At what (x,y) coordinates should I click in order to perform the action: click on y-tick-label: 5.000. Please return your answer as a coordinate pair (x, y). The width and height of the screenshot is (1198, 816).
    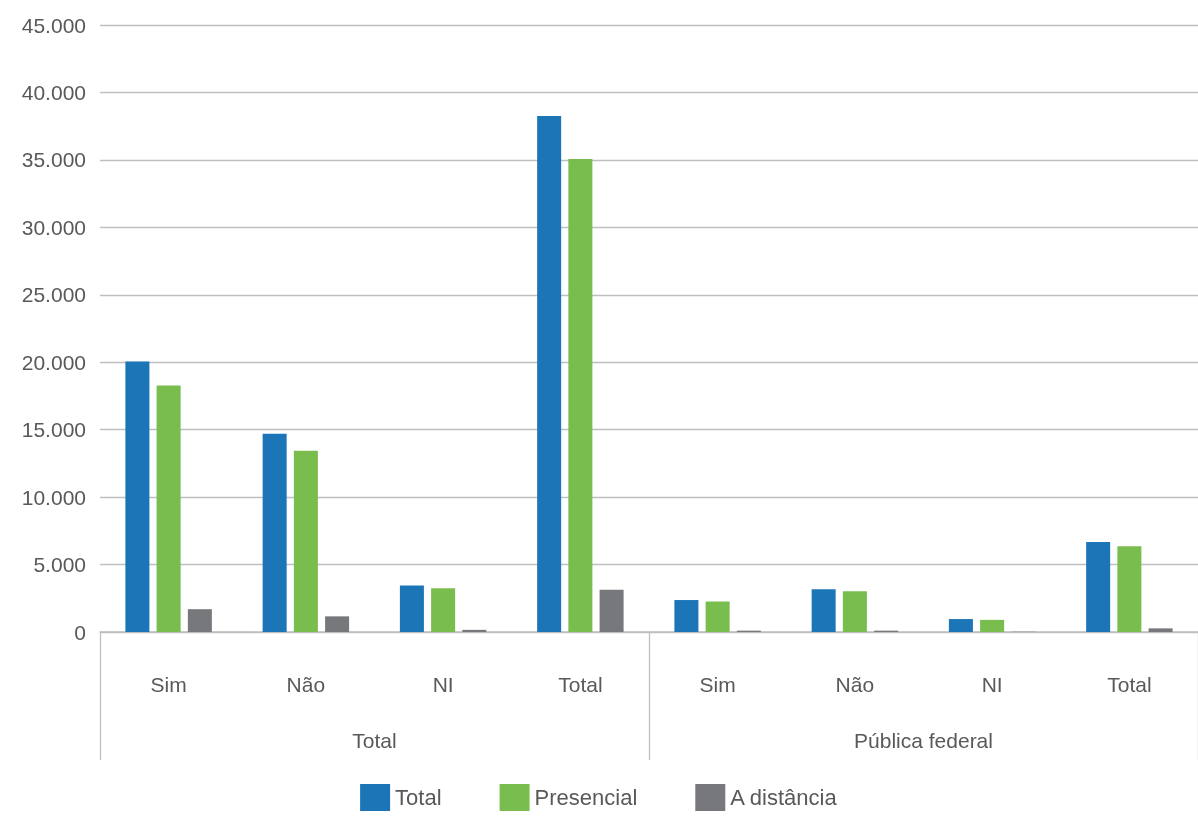
    Looking at the image, I should click on (59, 565).